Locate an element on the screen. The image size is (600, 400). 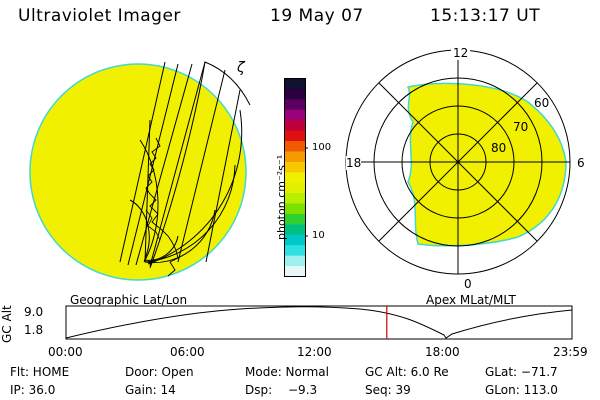
mlt-label-12: 12 is located at coordinates (461, 53).